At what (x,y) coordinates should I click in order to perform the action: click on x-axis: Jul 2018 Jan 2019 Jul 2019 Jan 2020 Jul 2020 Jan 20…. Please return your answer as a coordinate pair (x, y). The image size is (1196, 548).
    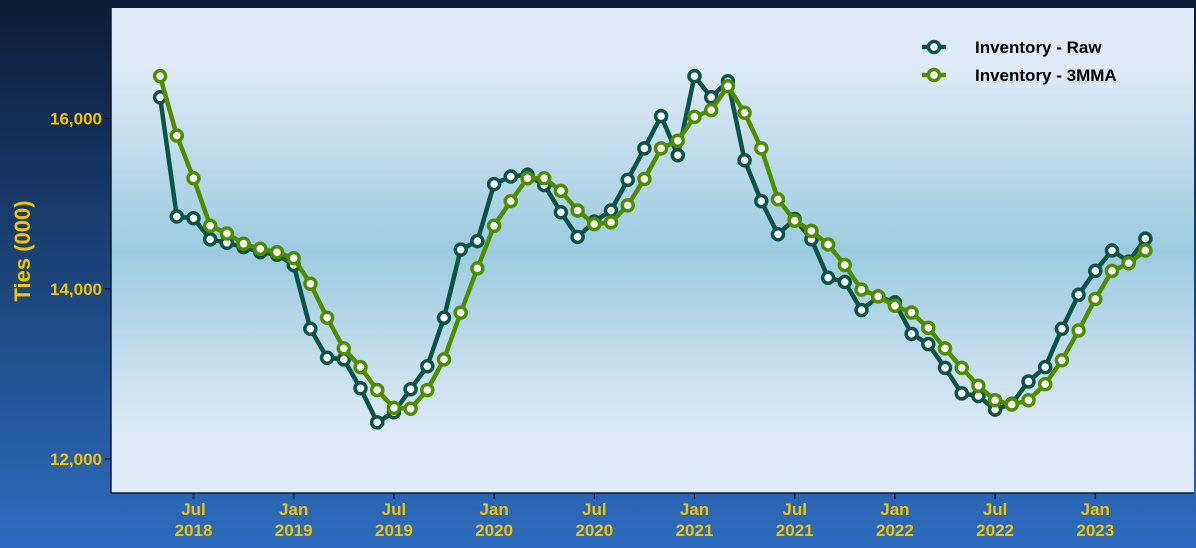
    Looking at the image, I should click on (652, 516).